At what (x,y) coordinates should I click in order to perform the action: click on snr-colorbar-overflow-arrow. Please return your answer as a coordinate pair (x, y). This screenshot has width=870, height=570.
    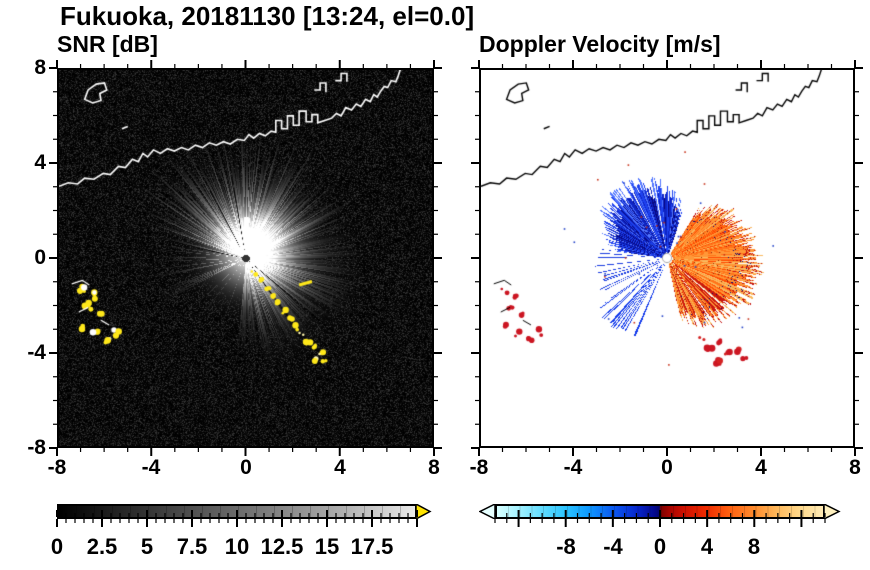
    Looking at the image, I should click on (424, 511).